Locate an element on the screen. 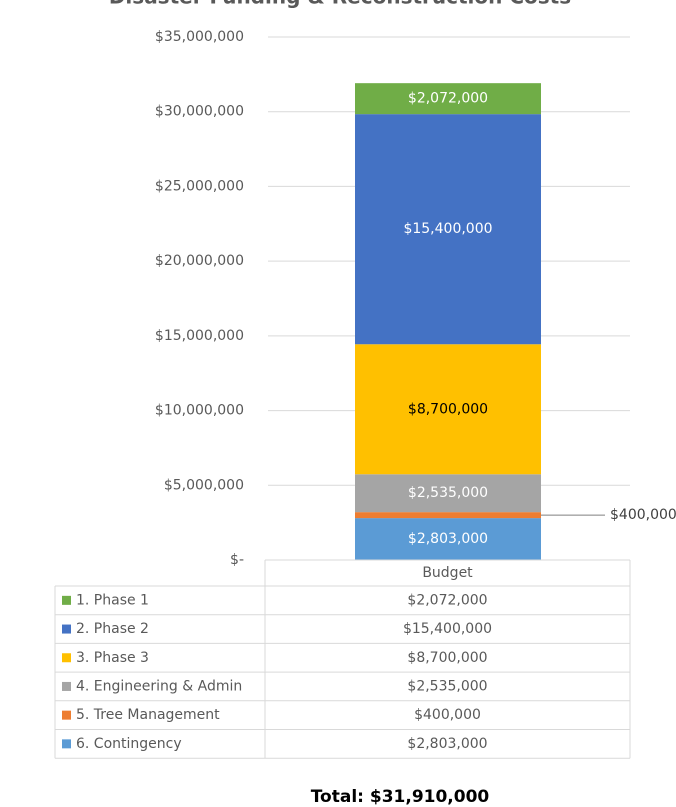  data-label: $15,400,000 is located at coordinates (447, 229).